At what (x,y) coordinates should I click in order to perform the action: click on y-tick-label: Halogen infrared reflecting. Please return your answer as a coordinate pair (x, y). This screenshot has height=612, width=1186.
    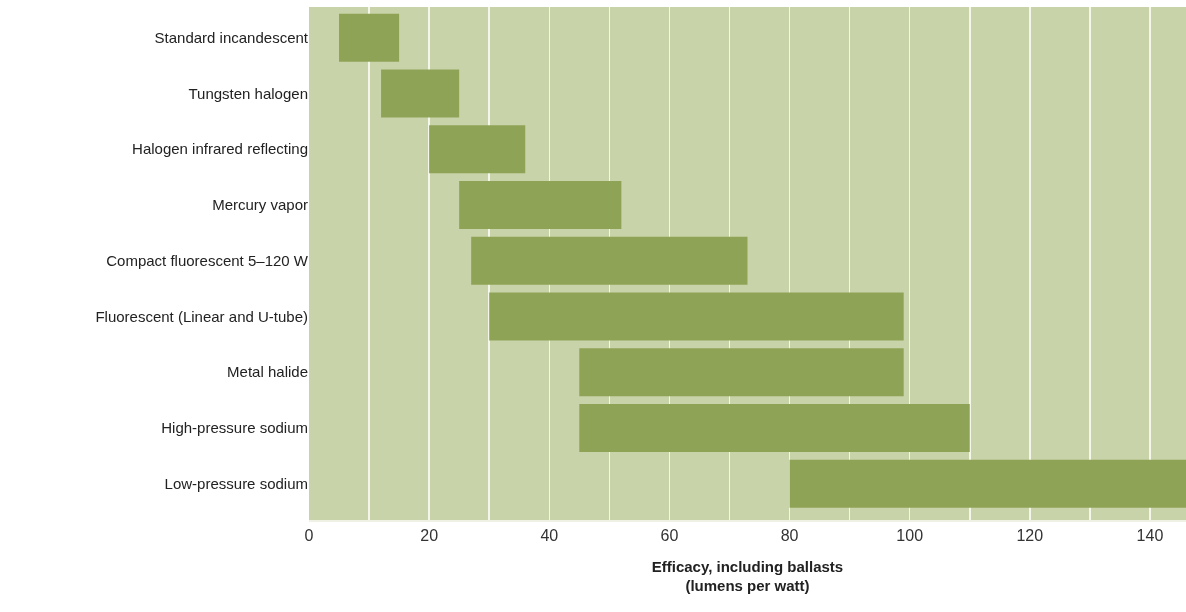
    Looking at the image, I should click on (220, 149).